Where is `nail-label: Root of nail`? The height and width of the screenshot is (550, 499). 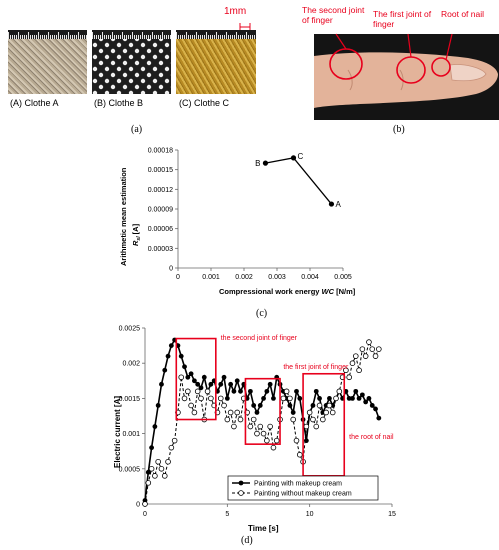 nail-label: Root of nail is located at coordinates (462, 14).